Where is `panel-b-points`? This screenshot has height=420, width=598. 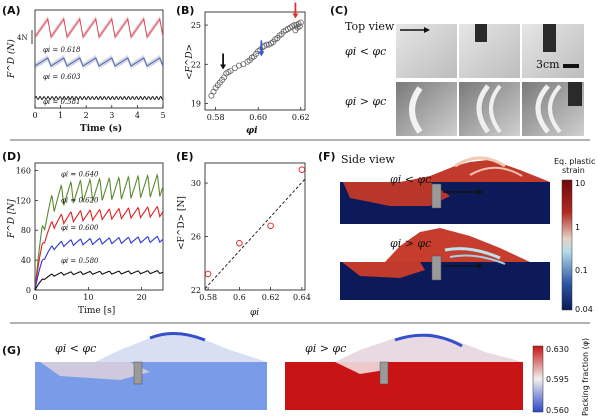 panel-b-points is located at coordinates (256, 59).